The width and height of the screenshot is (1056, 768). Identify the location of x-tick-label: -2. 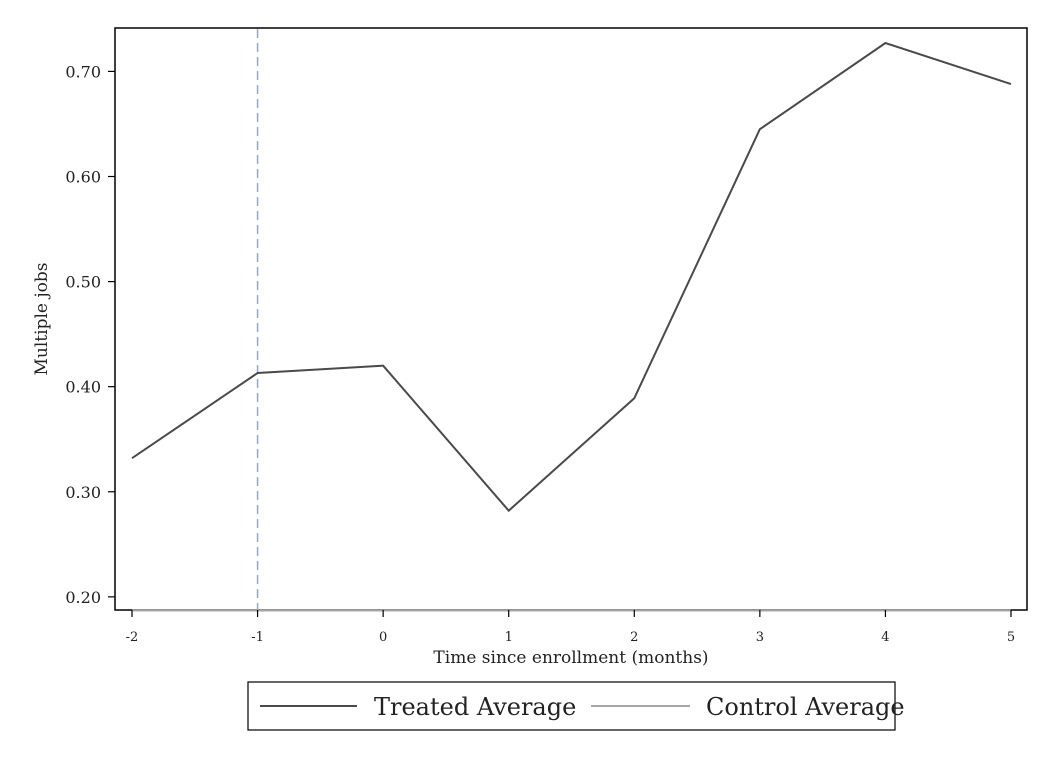
(132, 637).